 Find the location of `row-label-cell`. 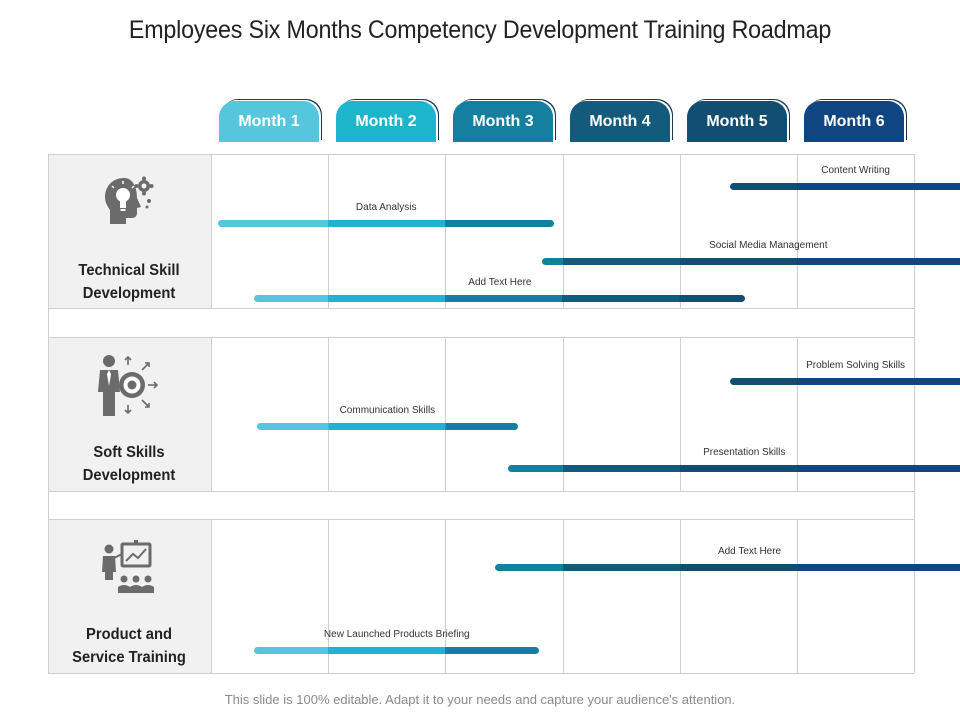

row-label-cell is located at coordinates (129, 414).